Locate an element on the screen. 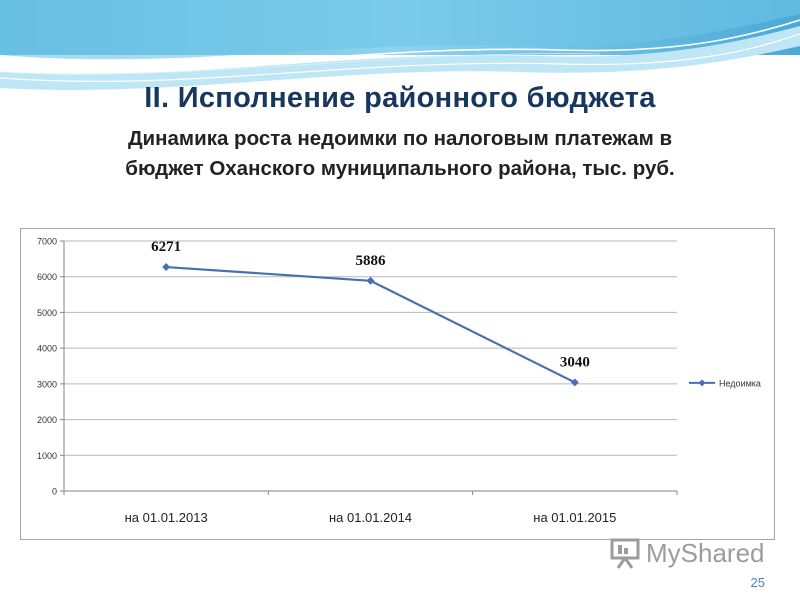  x-tick-label: на 01.01.2013 is located at coordinates (166, 517).